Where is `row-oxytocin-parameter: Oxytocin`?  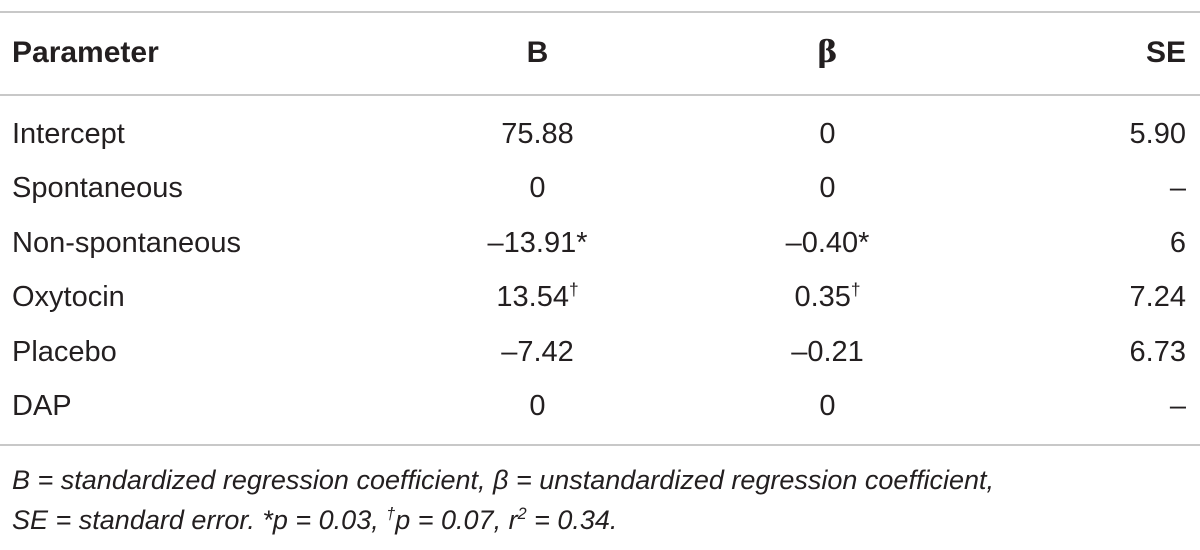
row-oxytocin-parameter: Oxytocin is located at coordinates (68, 297).